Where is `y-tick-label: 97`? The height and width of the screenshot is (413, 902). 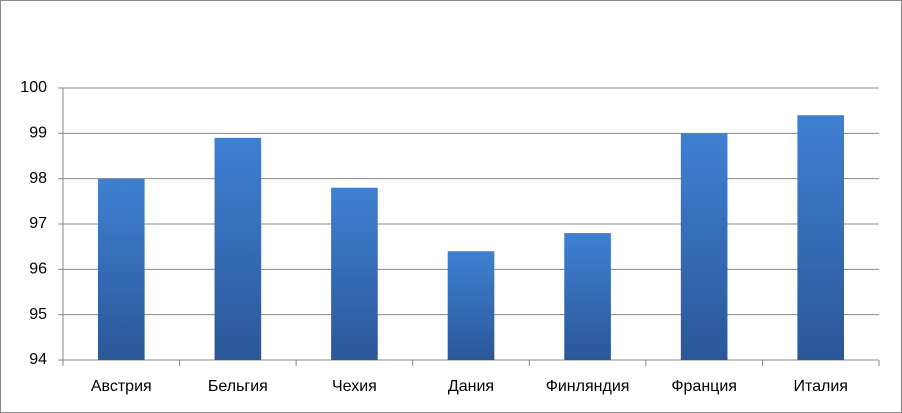
y-tick-label: 97 is located at coordinates (38, 223).